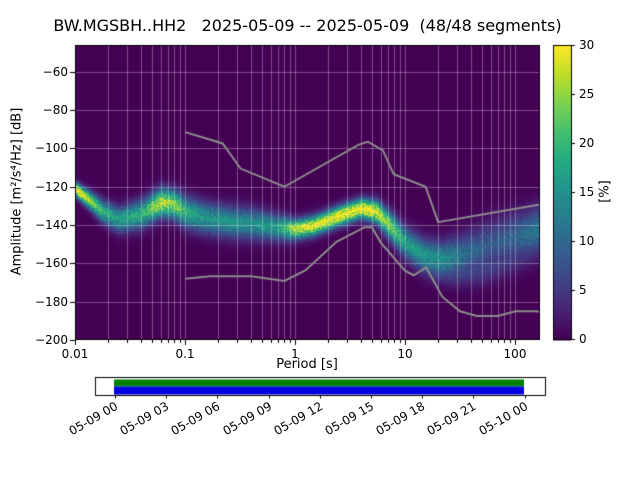 The height and width of the screenshot is (480, 640). What do you see at coordinates (587, 94) in the screenshot?
I see `colorbar-tick-label: 25` at bounding box center [587, 94].